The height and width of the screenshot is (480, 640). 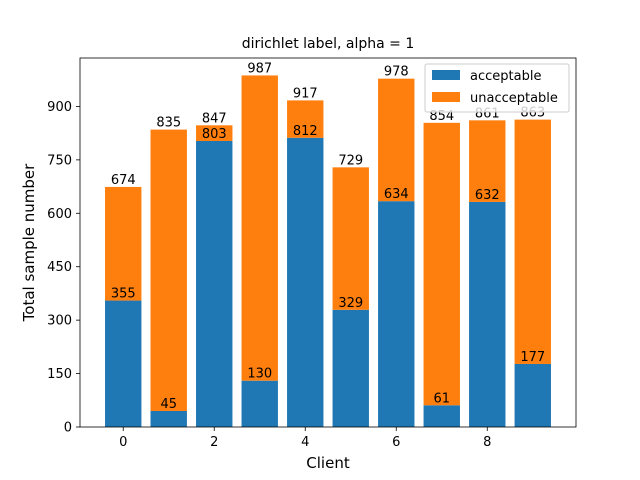 I want to click on chart-title: dirichlet label, alpha = 1, so click(x=328, y=44).